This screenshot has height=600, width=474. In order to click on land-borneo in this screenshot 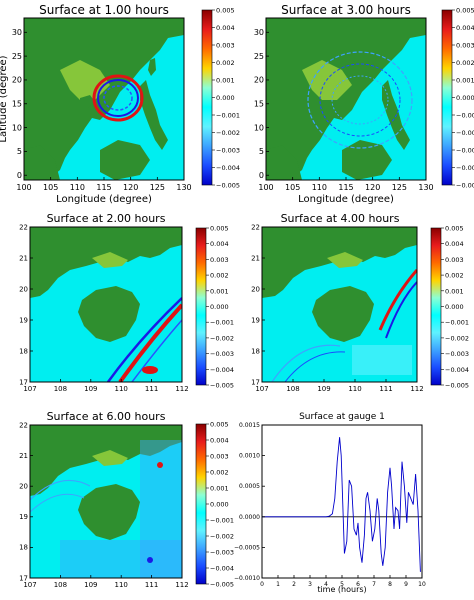, I will do `click(125, 160)`.